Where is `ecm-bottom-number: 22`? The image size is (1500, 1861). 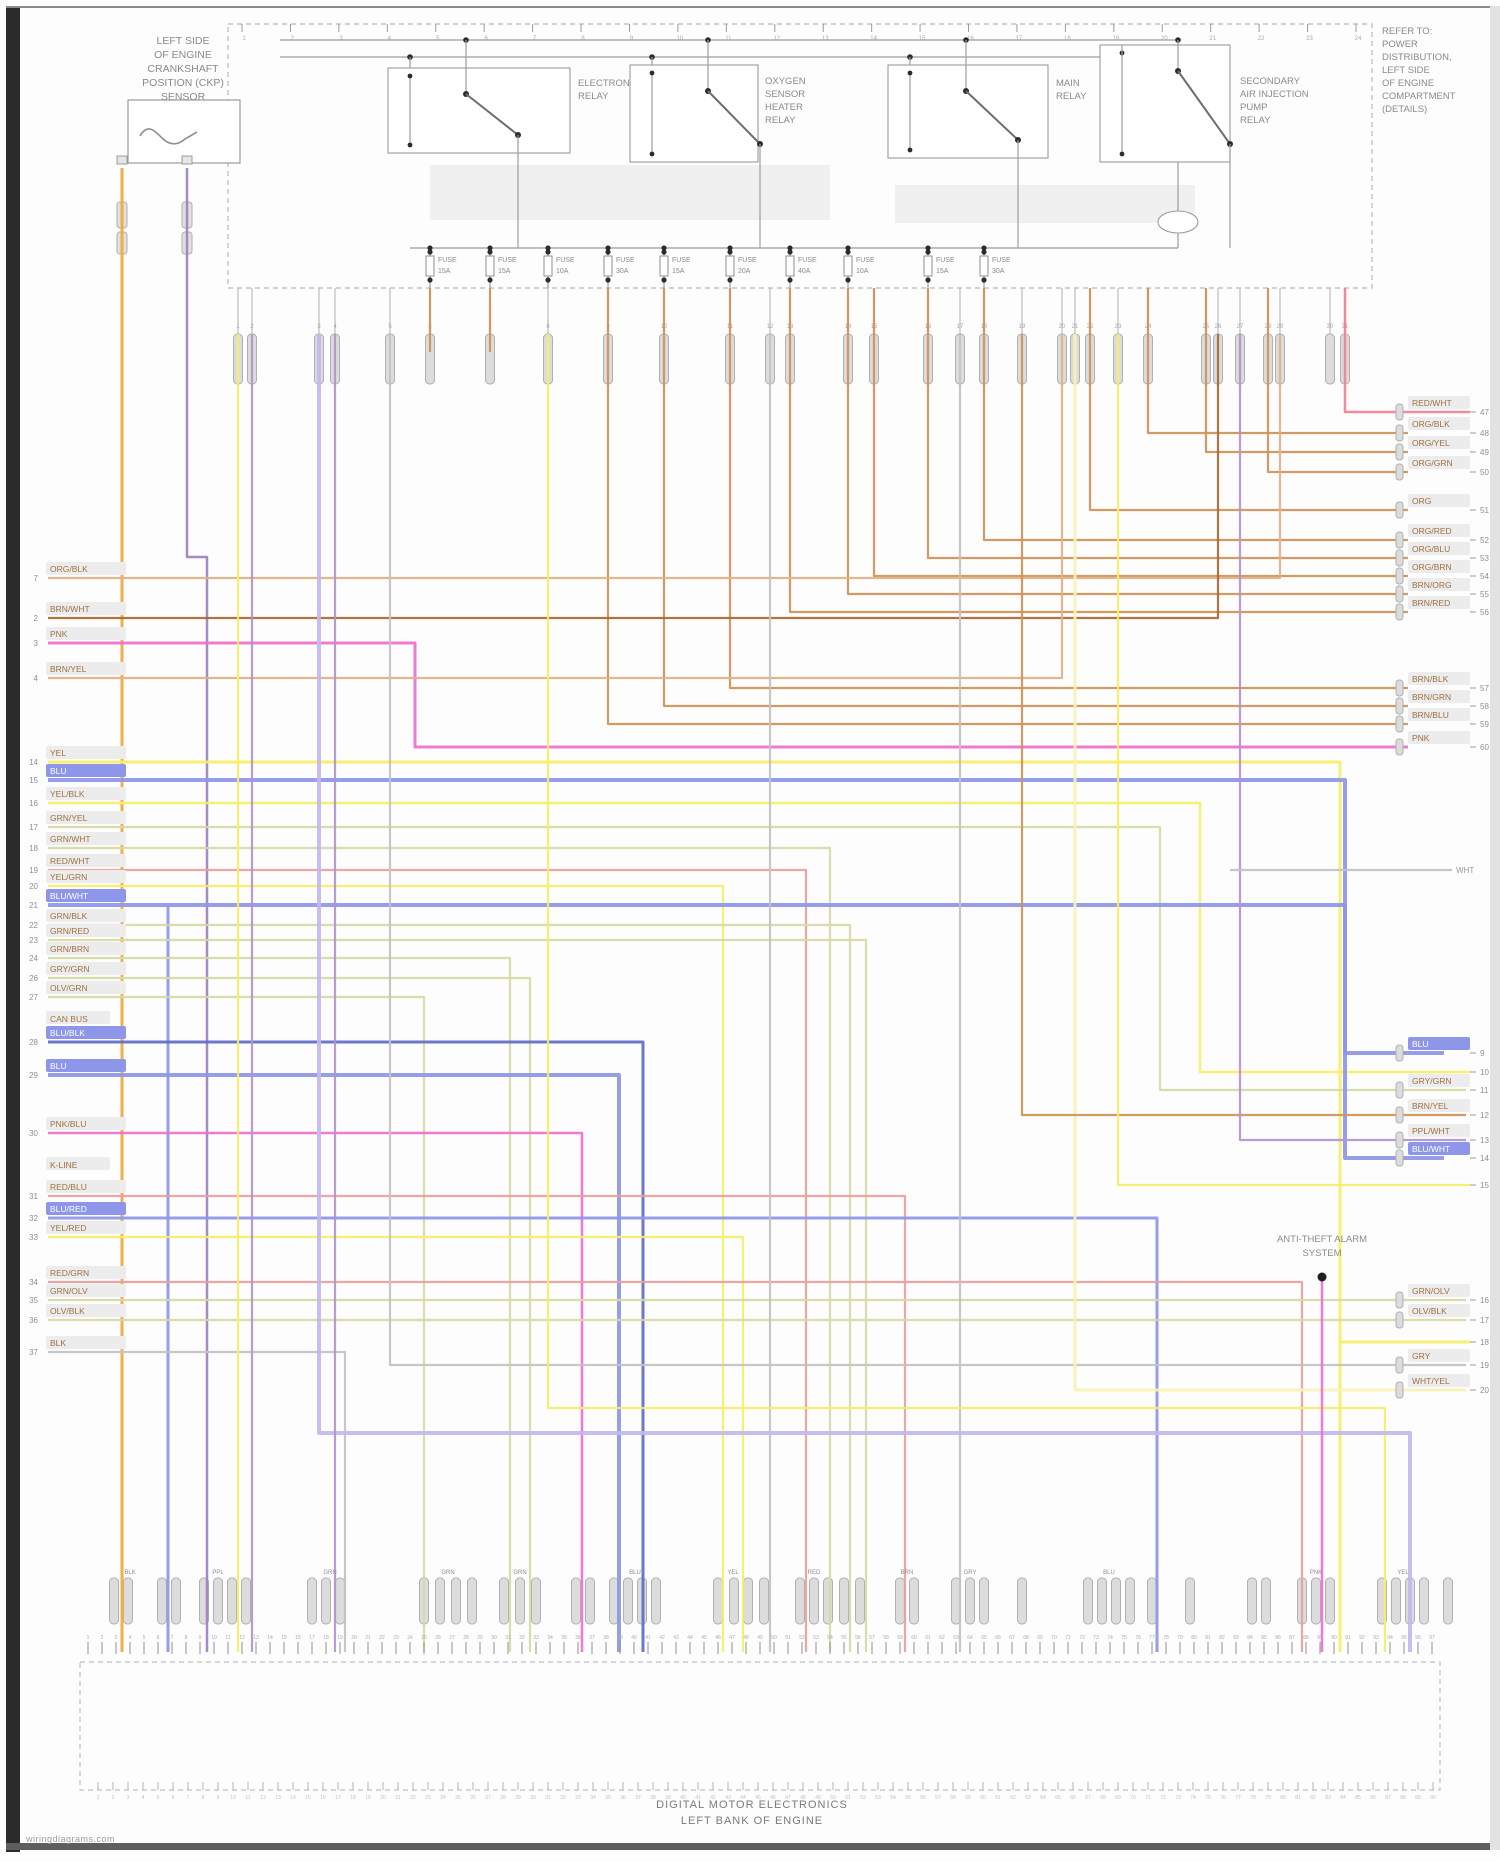 ecm-bottom-number: 22 is located at coordinates (413, 1798).